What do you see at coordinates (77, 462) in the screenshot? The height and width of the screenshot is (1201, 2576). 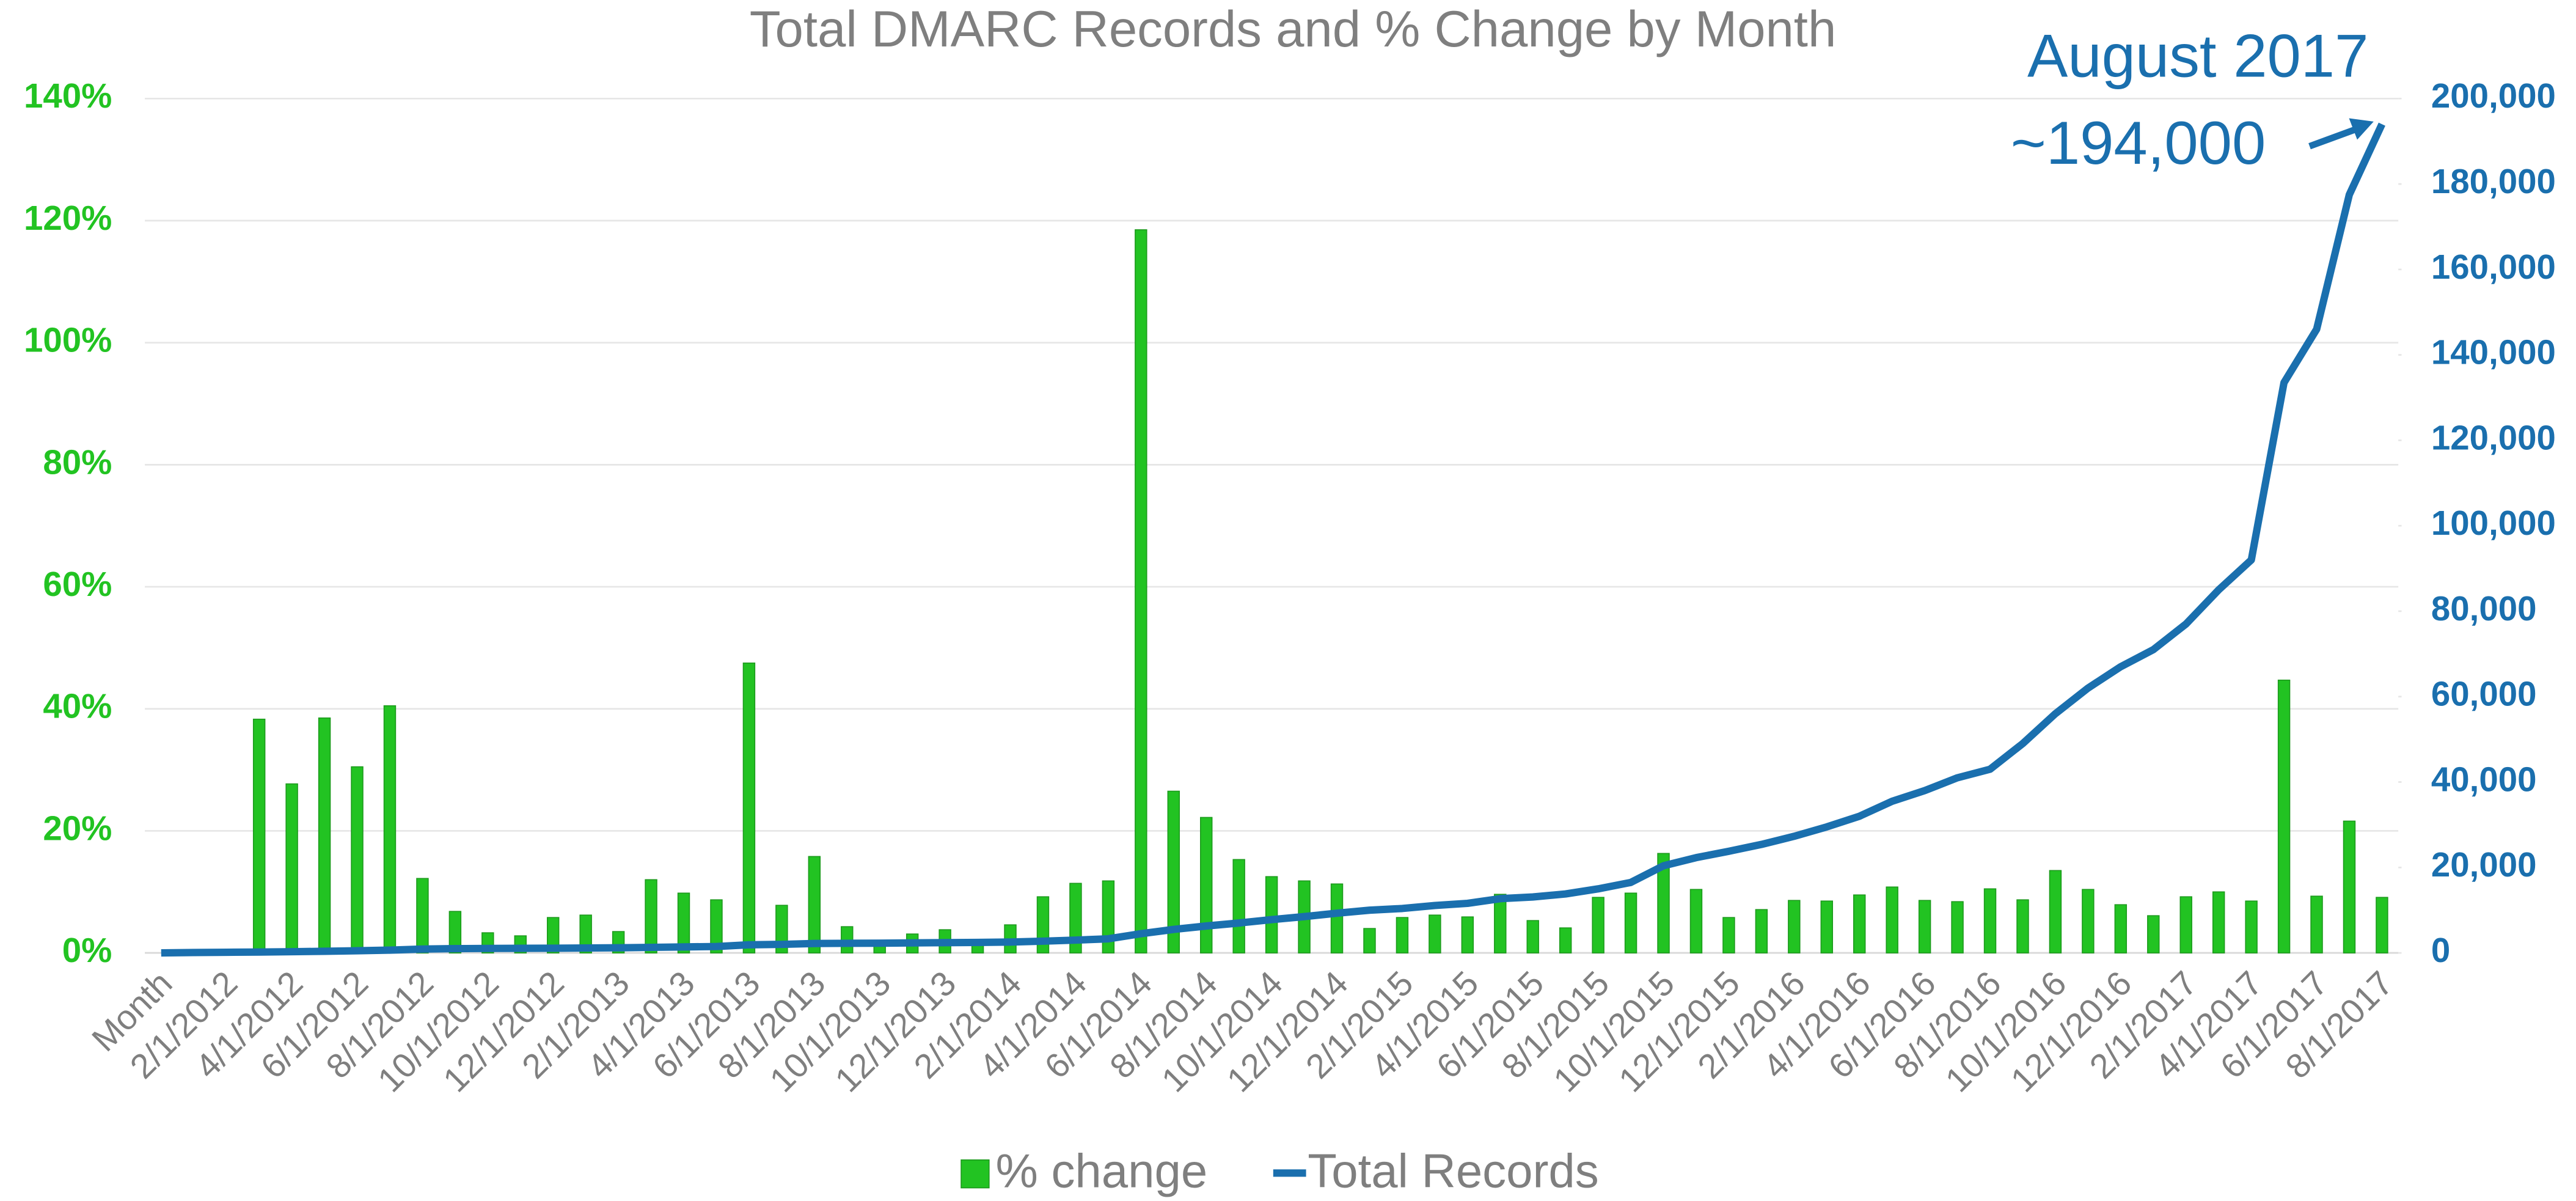 I see `y-tick-label: 80%` at bounding box center [77, 462].